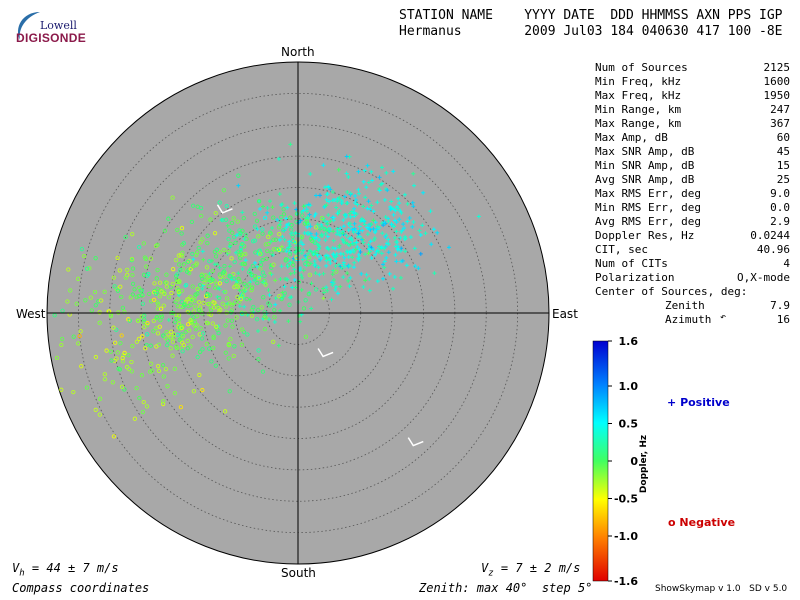  I want to click on colorbar-tick-label: -0.5, so click(626, 499).